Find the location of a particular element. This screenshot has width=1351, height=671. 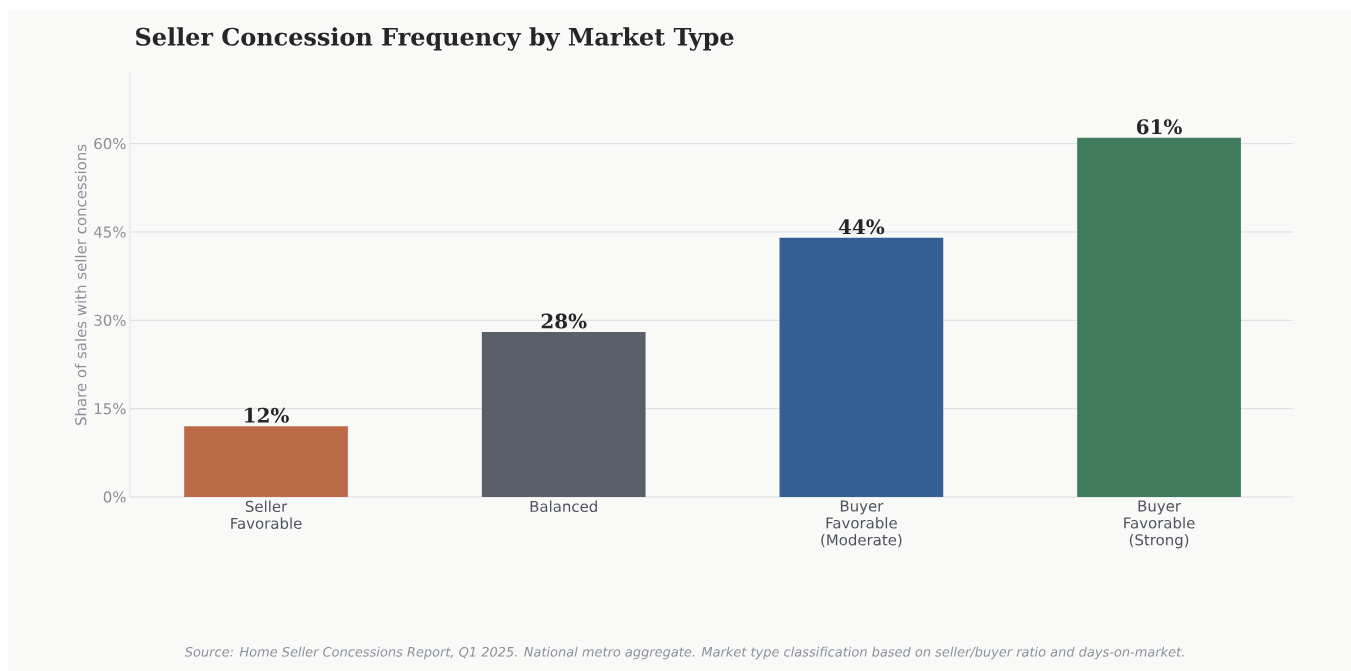

data-label: 44% is located at coordinates (861, 227).